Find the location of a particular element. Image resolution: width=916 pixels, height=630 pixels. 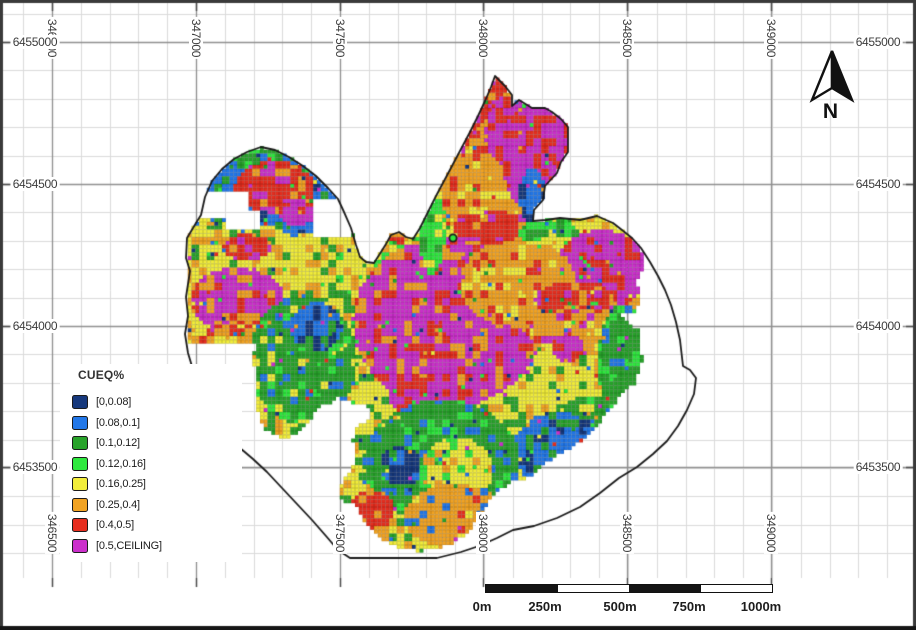

scale-bar is located at coordinates (629, 588).